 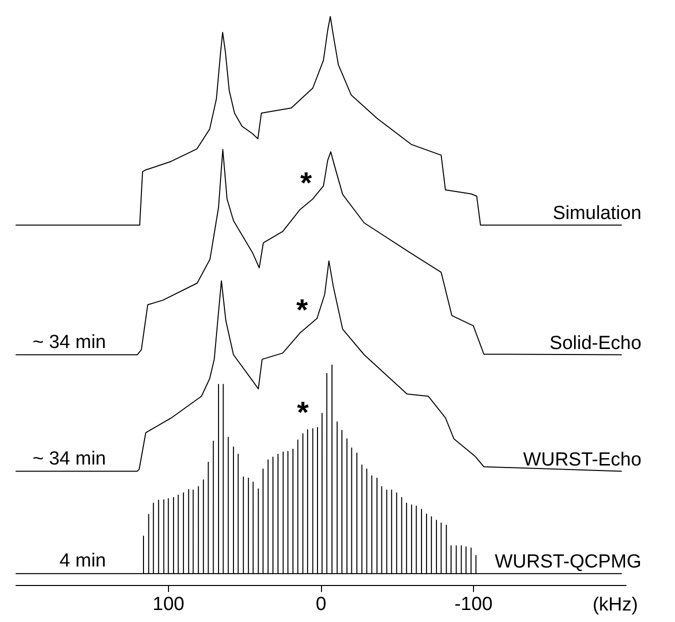 What do you see at coordinates (597, 213) in the screenshot?
I see `series-label: Simulation` at bounding box center [597, 213].